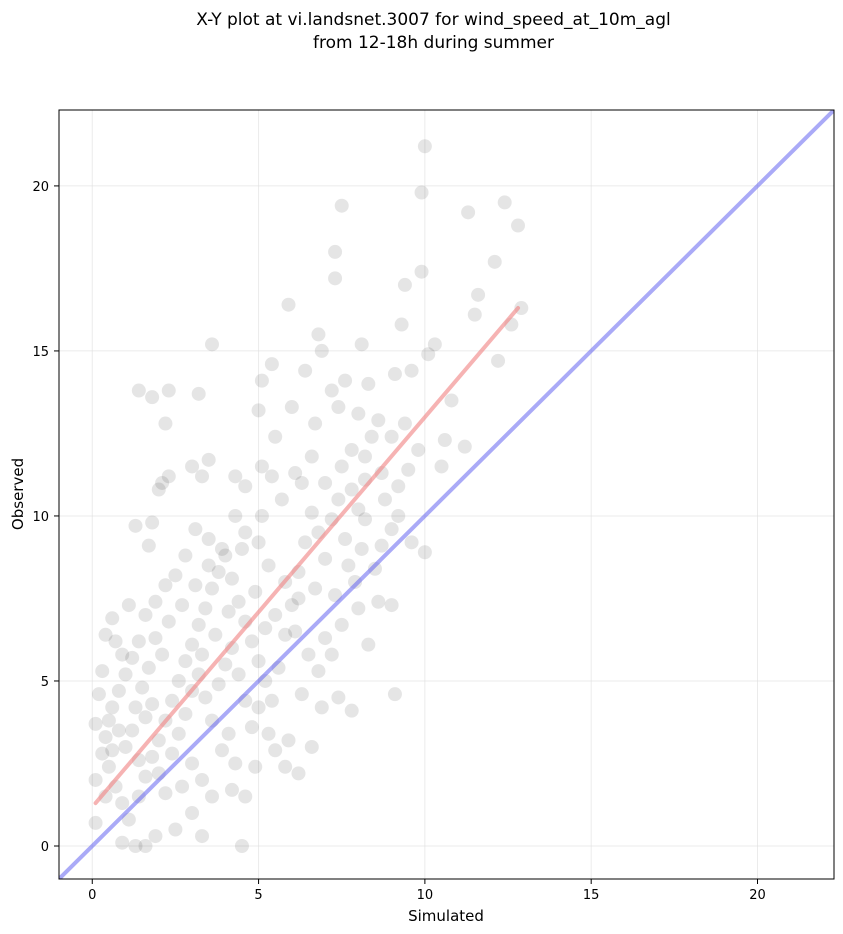 The image size is (843, 934). Describe the element at coordinates (40, 187) in the screenshot. I see `y-tick-label: 20` at that location.